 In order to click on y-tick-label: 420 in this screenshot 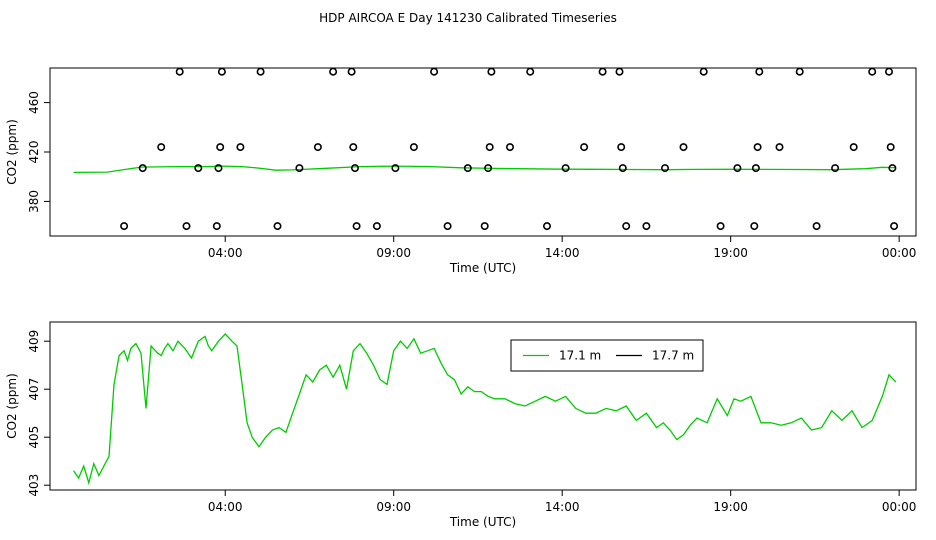, I will do `click(34, 152)`.